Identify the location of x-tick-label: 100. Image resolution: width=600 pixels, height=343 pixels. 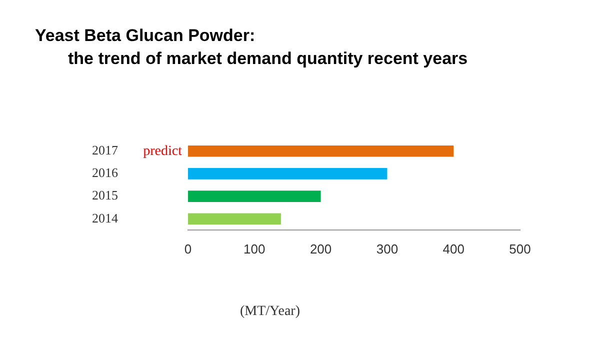
(255, 249).